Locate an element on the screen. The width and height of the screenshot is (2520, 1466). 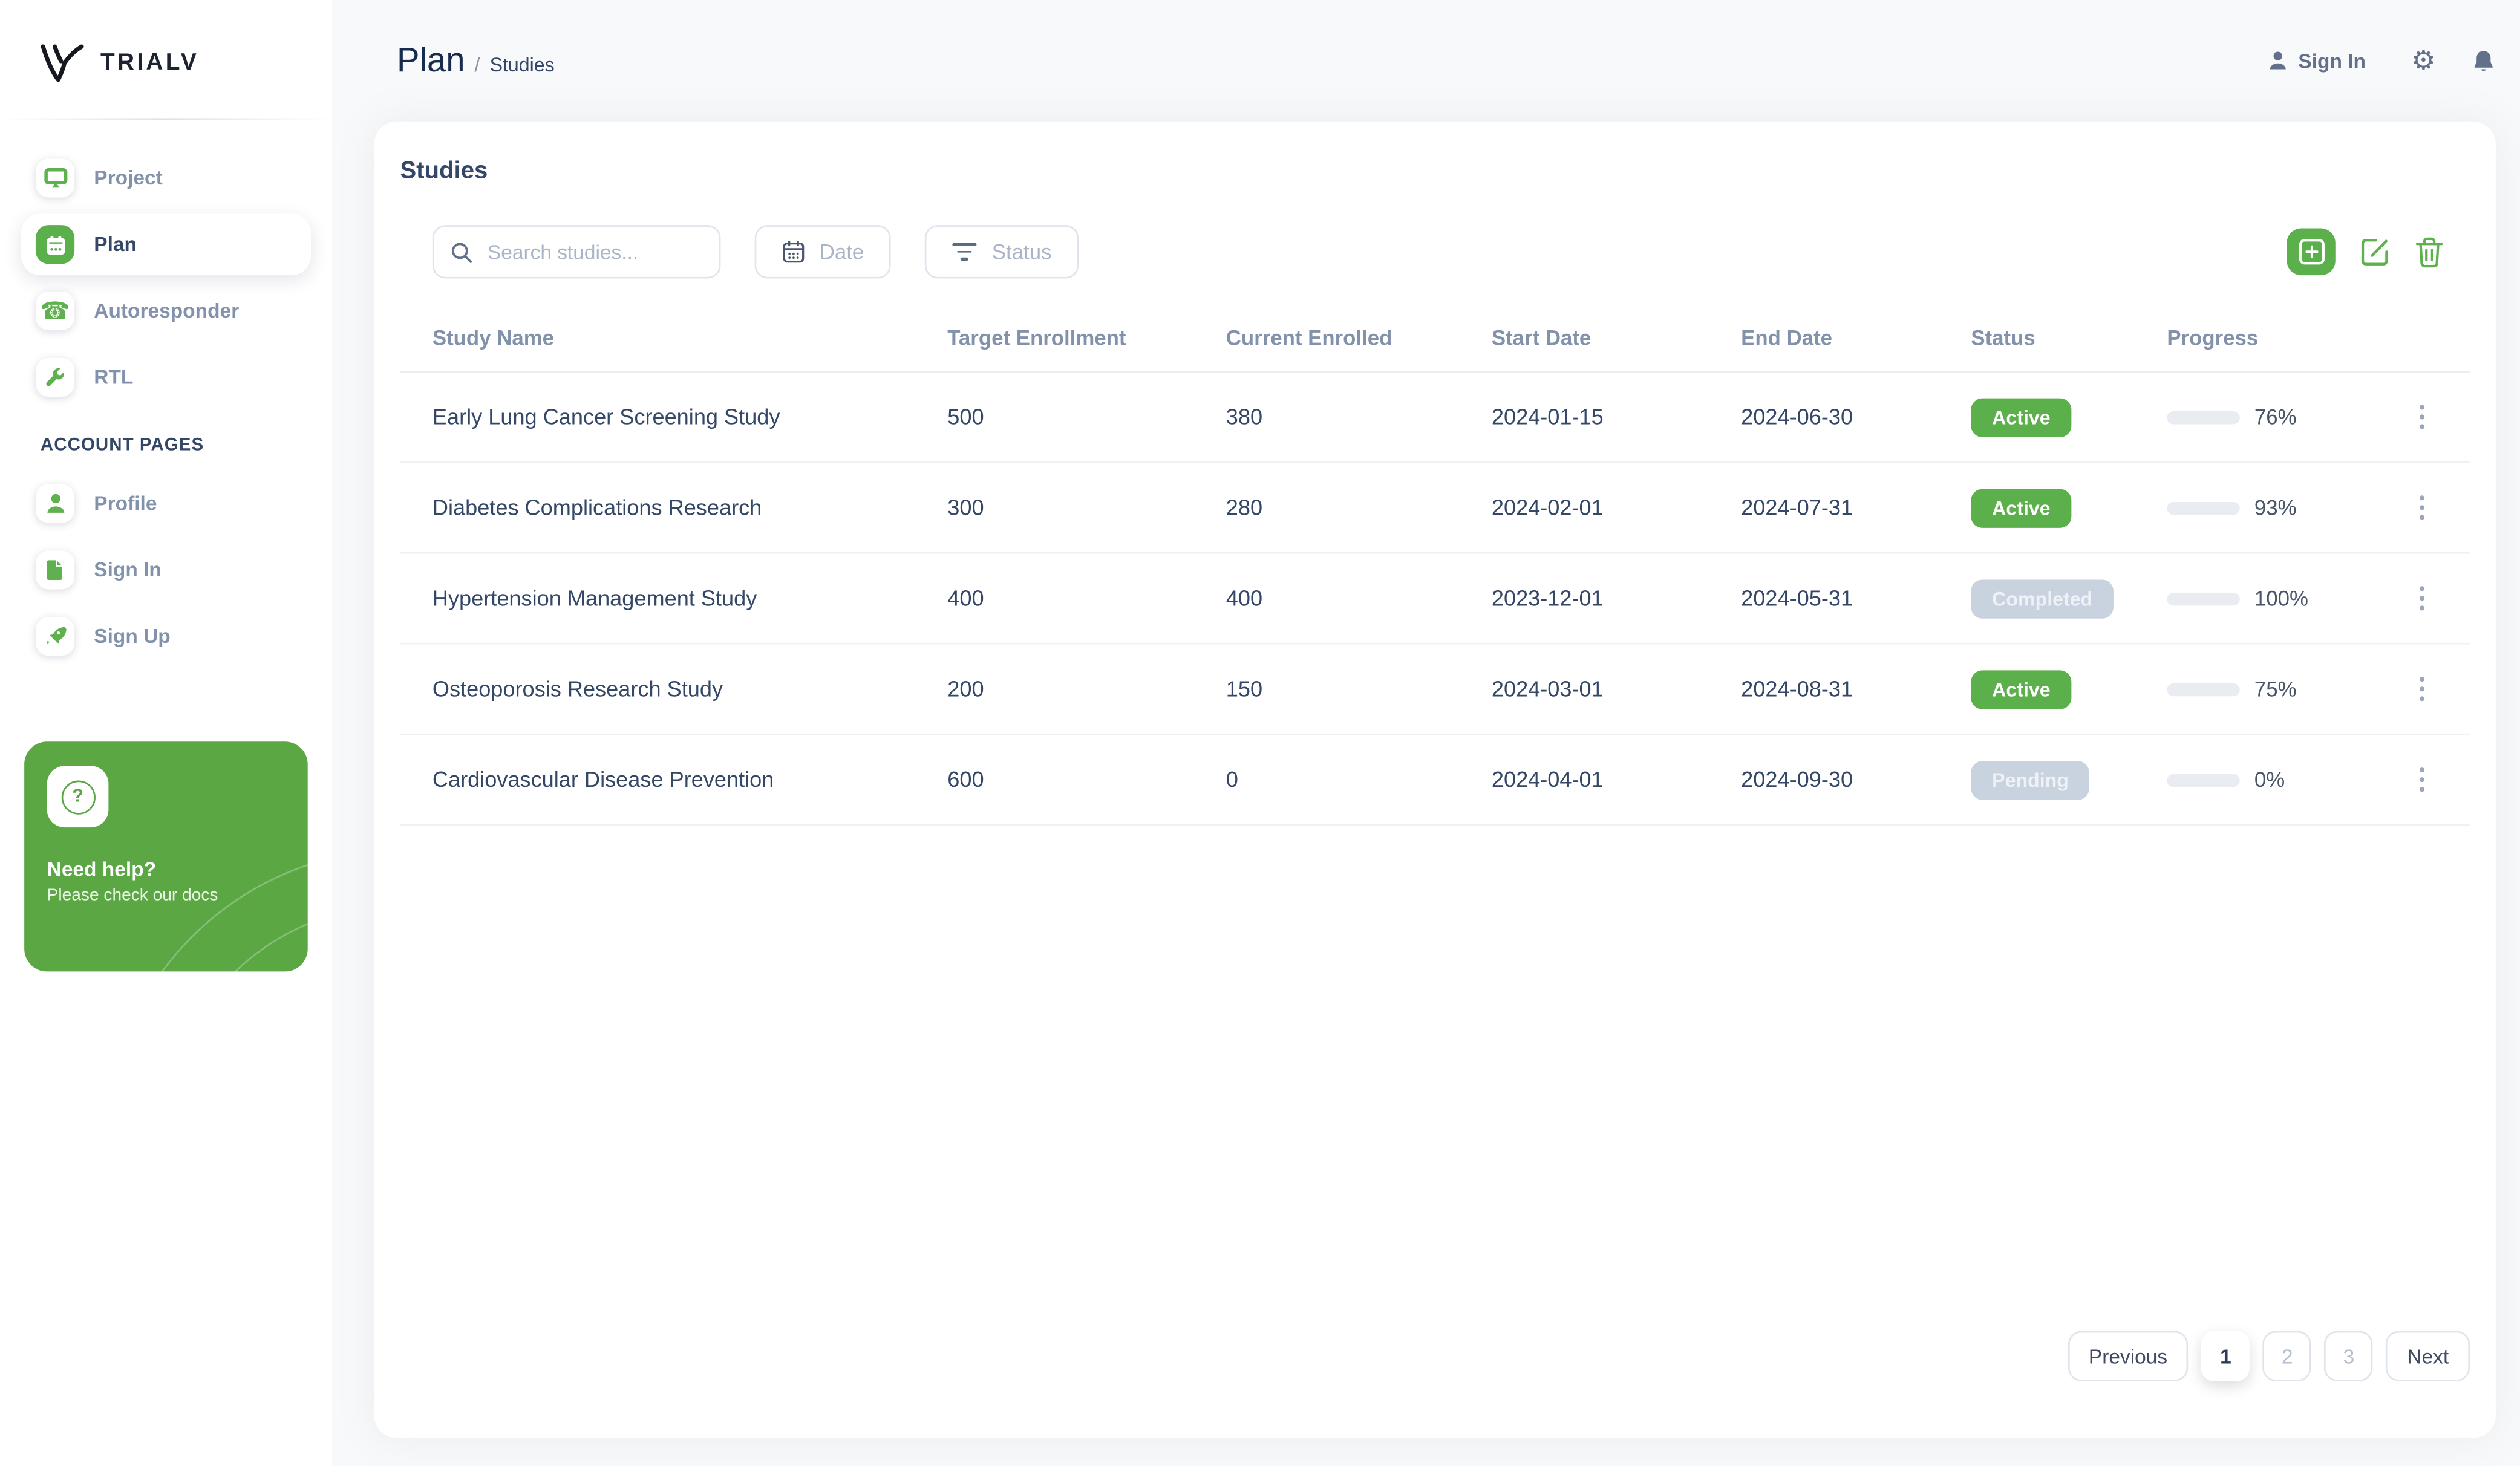
notifications-bell-icon is located at coordinates (2484, 61).